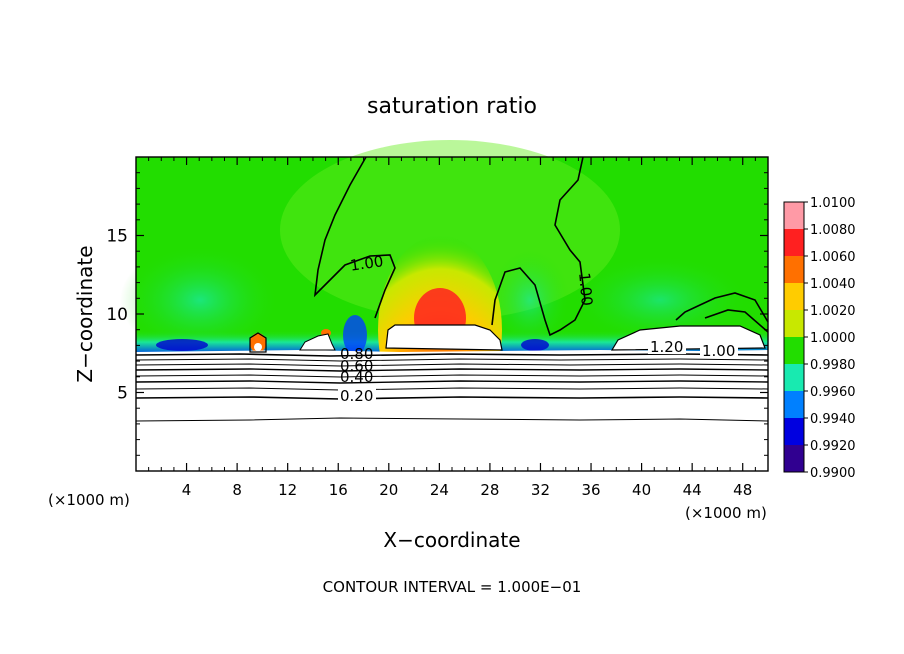  Describe the element at coordinates (489, 490) in the screenshot. I see `x-tick-label: 28` at that location.